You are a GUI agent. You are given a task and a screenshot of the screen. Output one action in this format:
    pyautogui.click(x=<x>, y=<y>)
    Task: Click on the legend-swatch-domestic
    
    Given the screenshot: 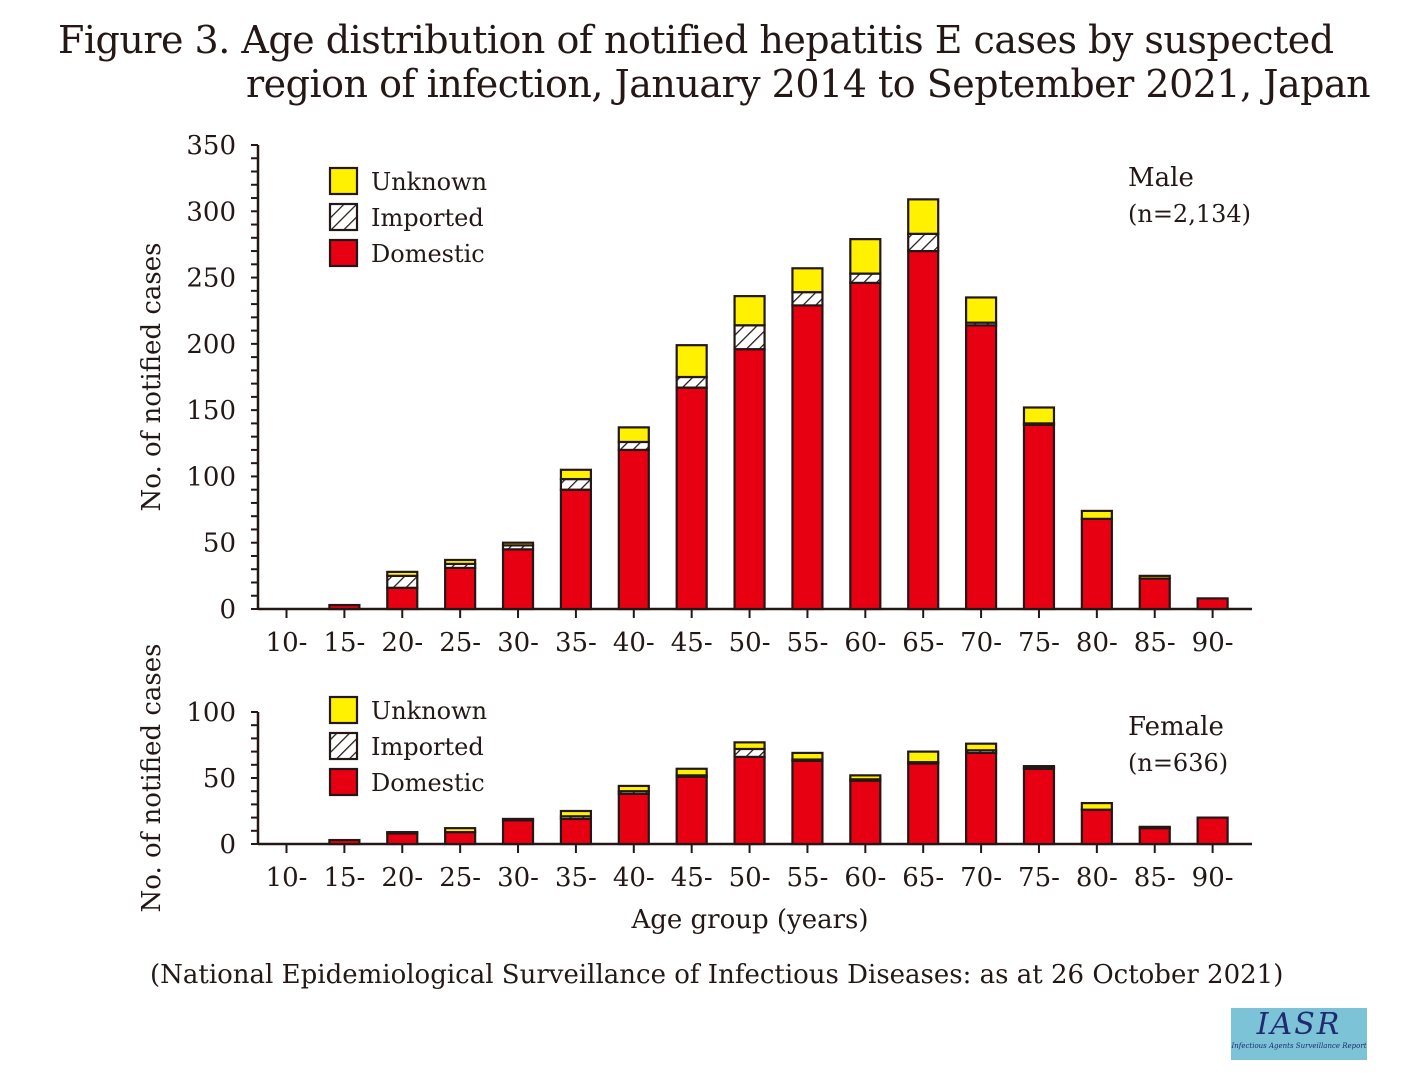 What is the action you would take?
    pyautogui.click(x=343, y=782)
    